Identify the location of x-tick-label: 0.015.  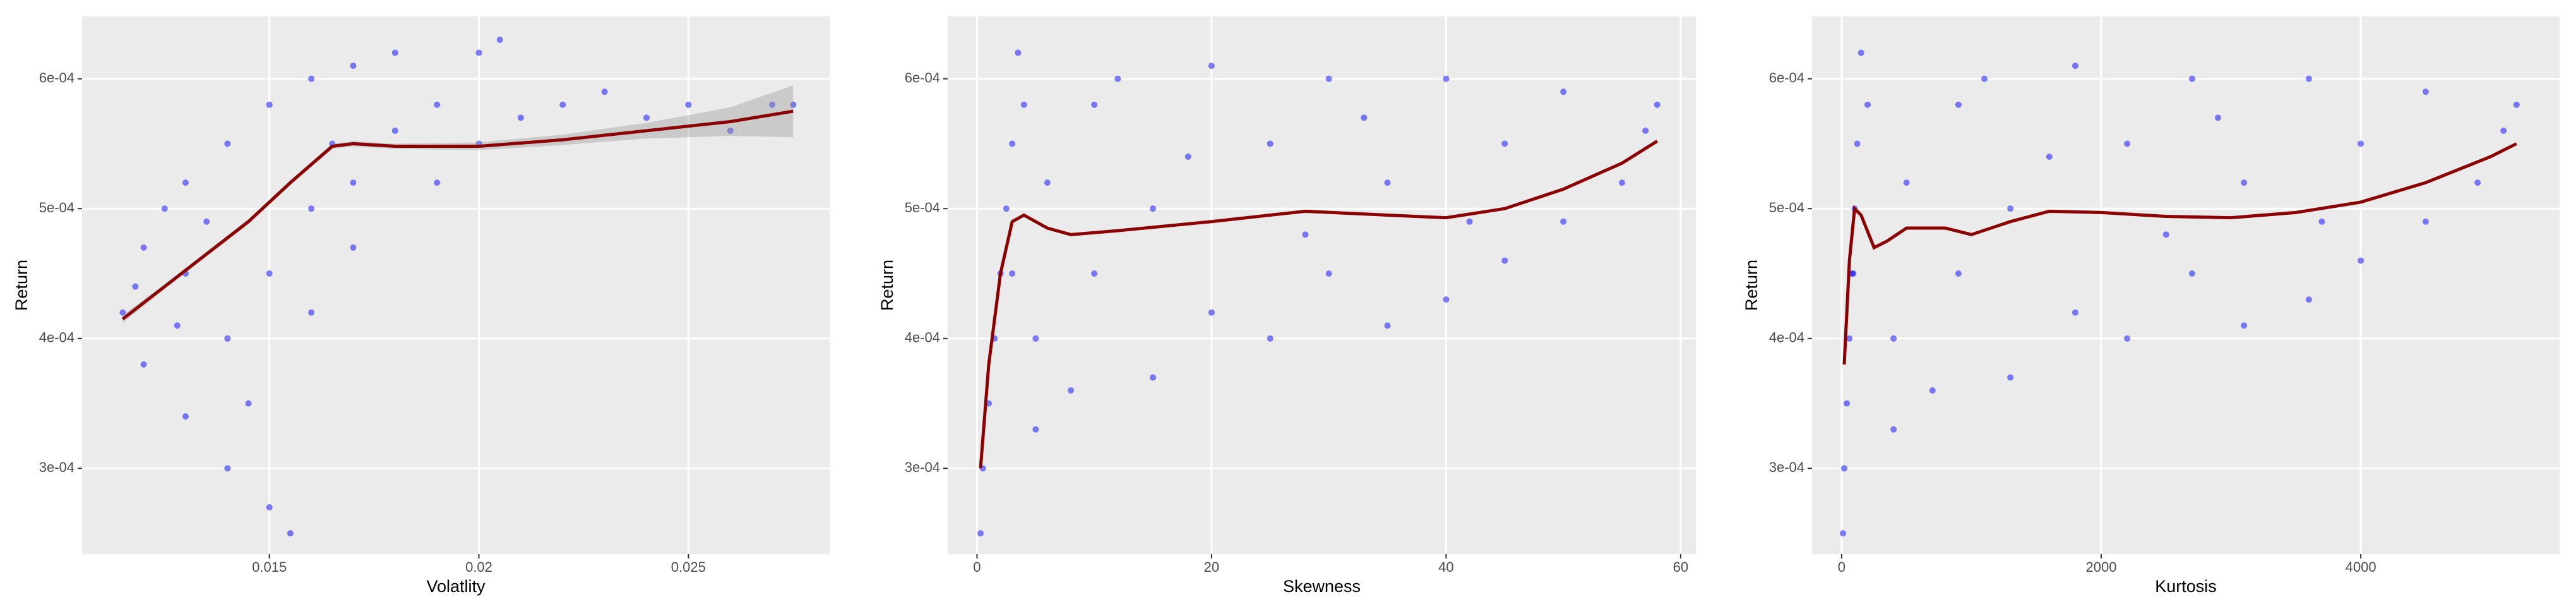
(269, 567).